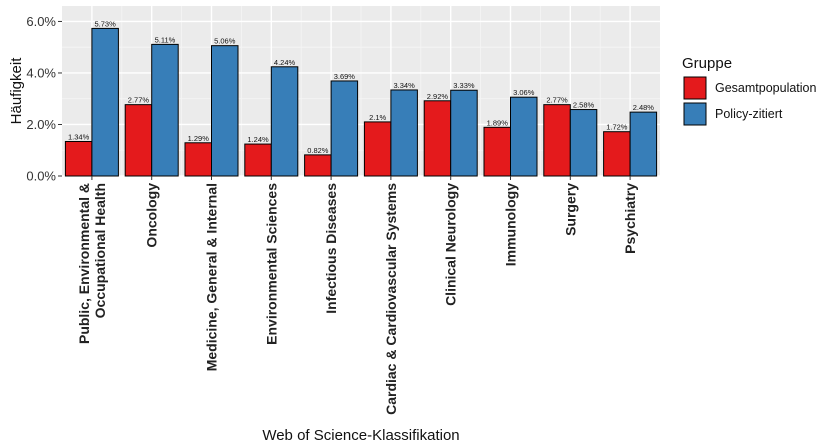  Describe the element at coordinates (44, 99) in the screenshot. I see `y-axis: 0.0% 2.0% 4.0% 6.0%` at that location.